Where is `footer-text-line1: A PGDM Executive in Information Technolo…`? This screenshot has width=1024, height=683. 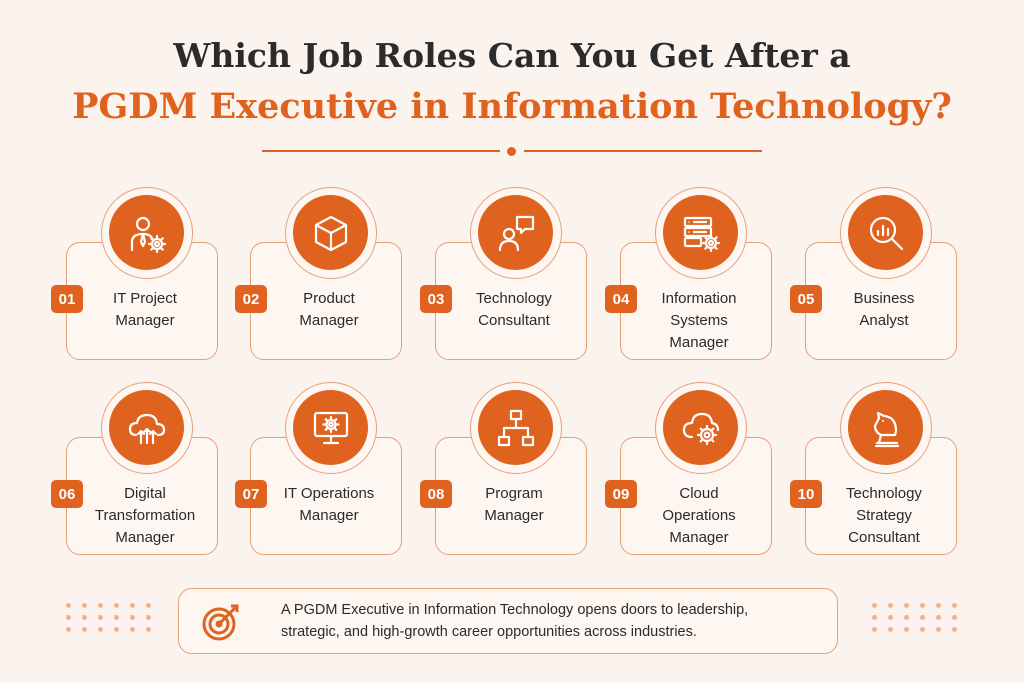
footer-text-line1: A PGDM Executive in Information Technolo… is located at coordinates (515, 610).